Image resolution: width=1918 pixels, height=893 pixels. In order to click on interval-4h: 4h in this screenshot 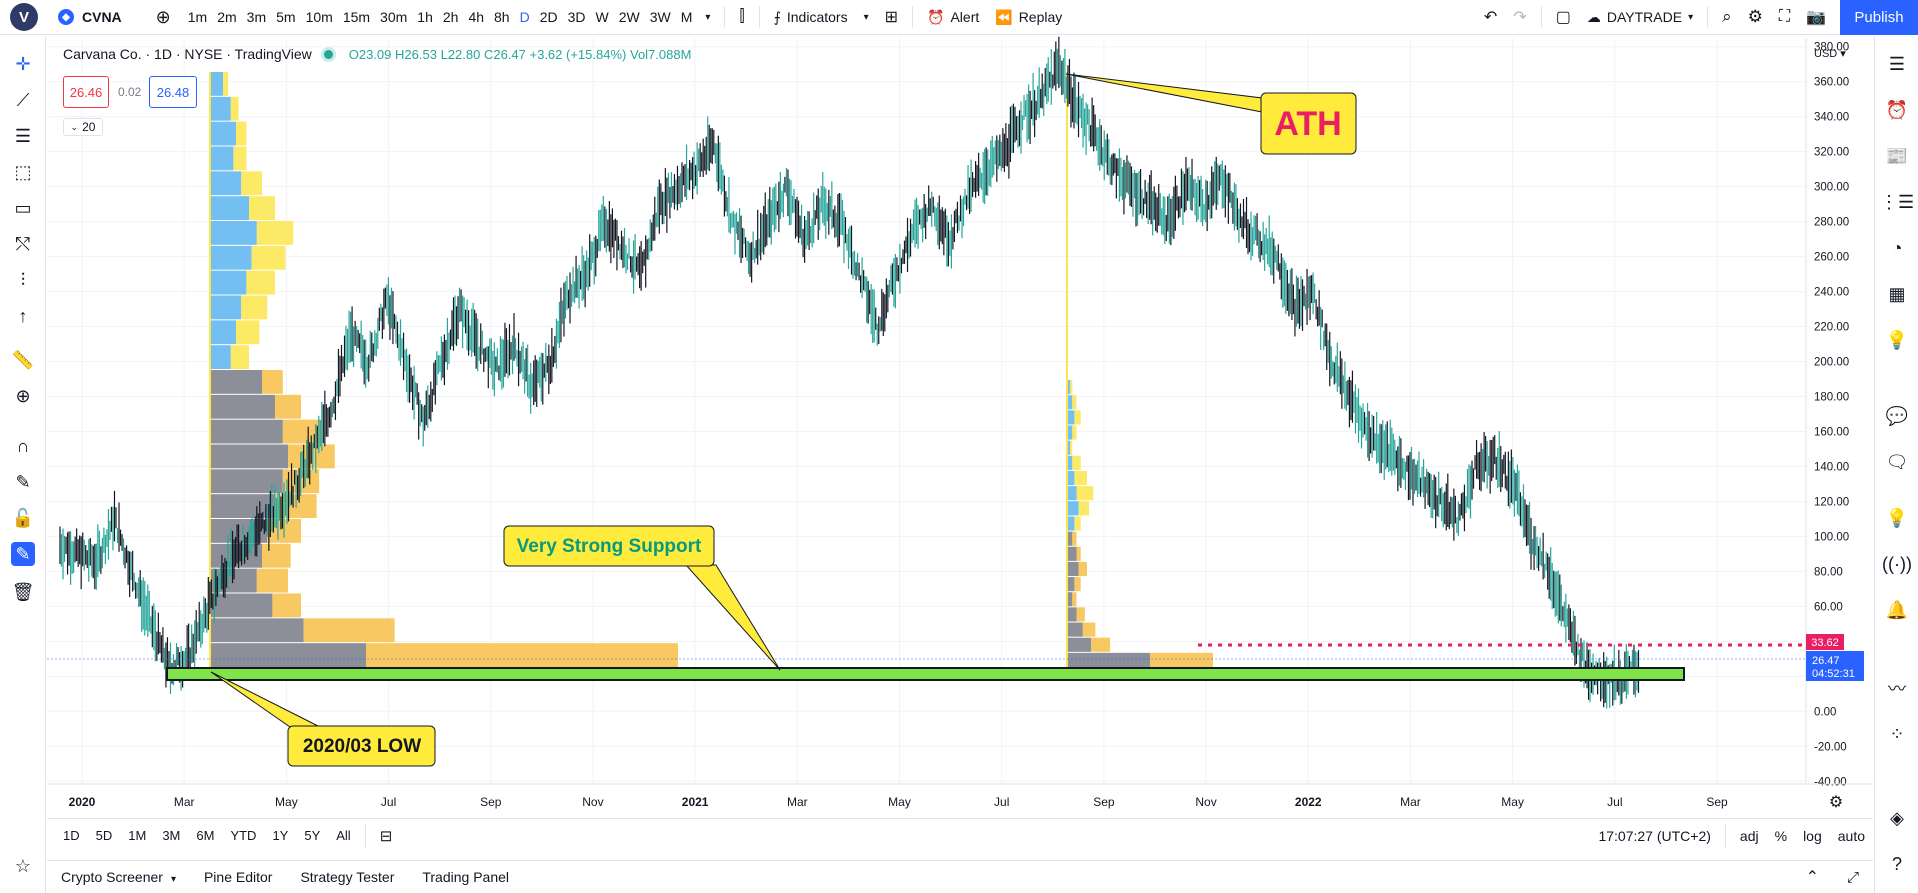, I will do `click(476, 17)`.